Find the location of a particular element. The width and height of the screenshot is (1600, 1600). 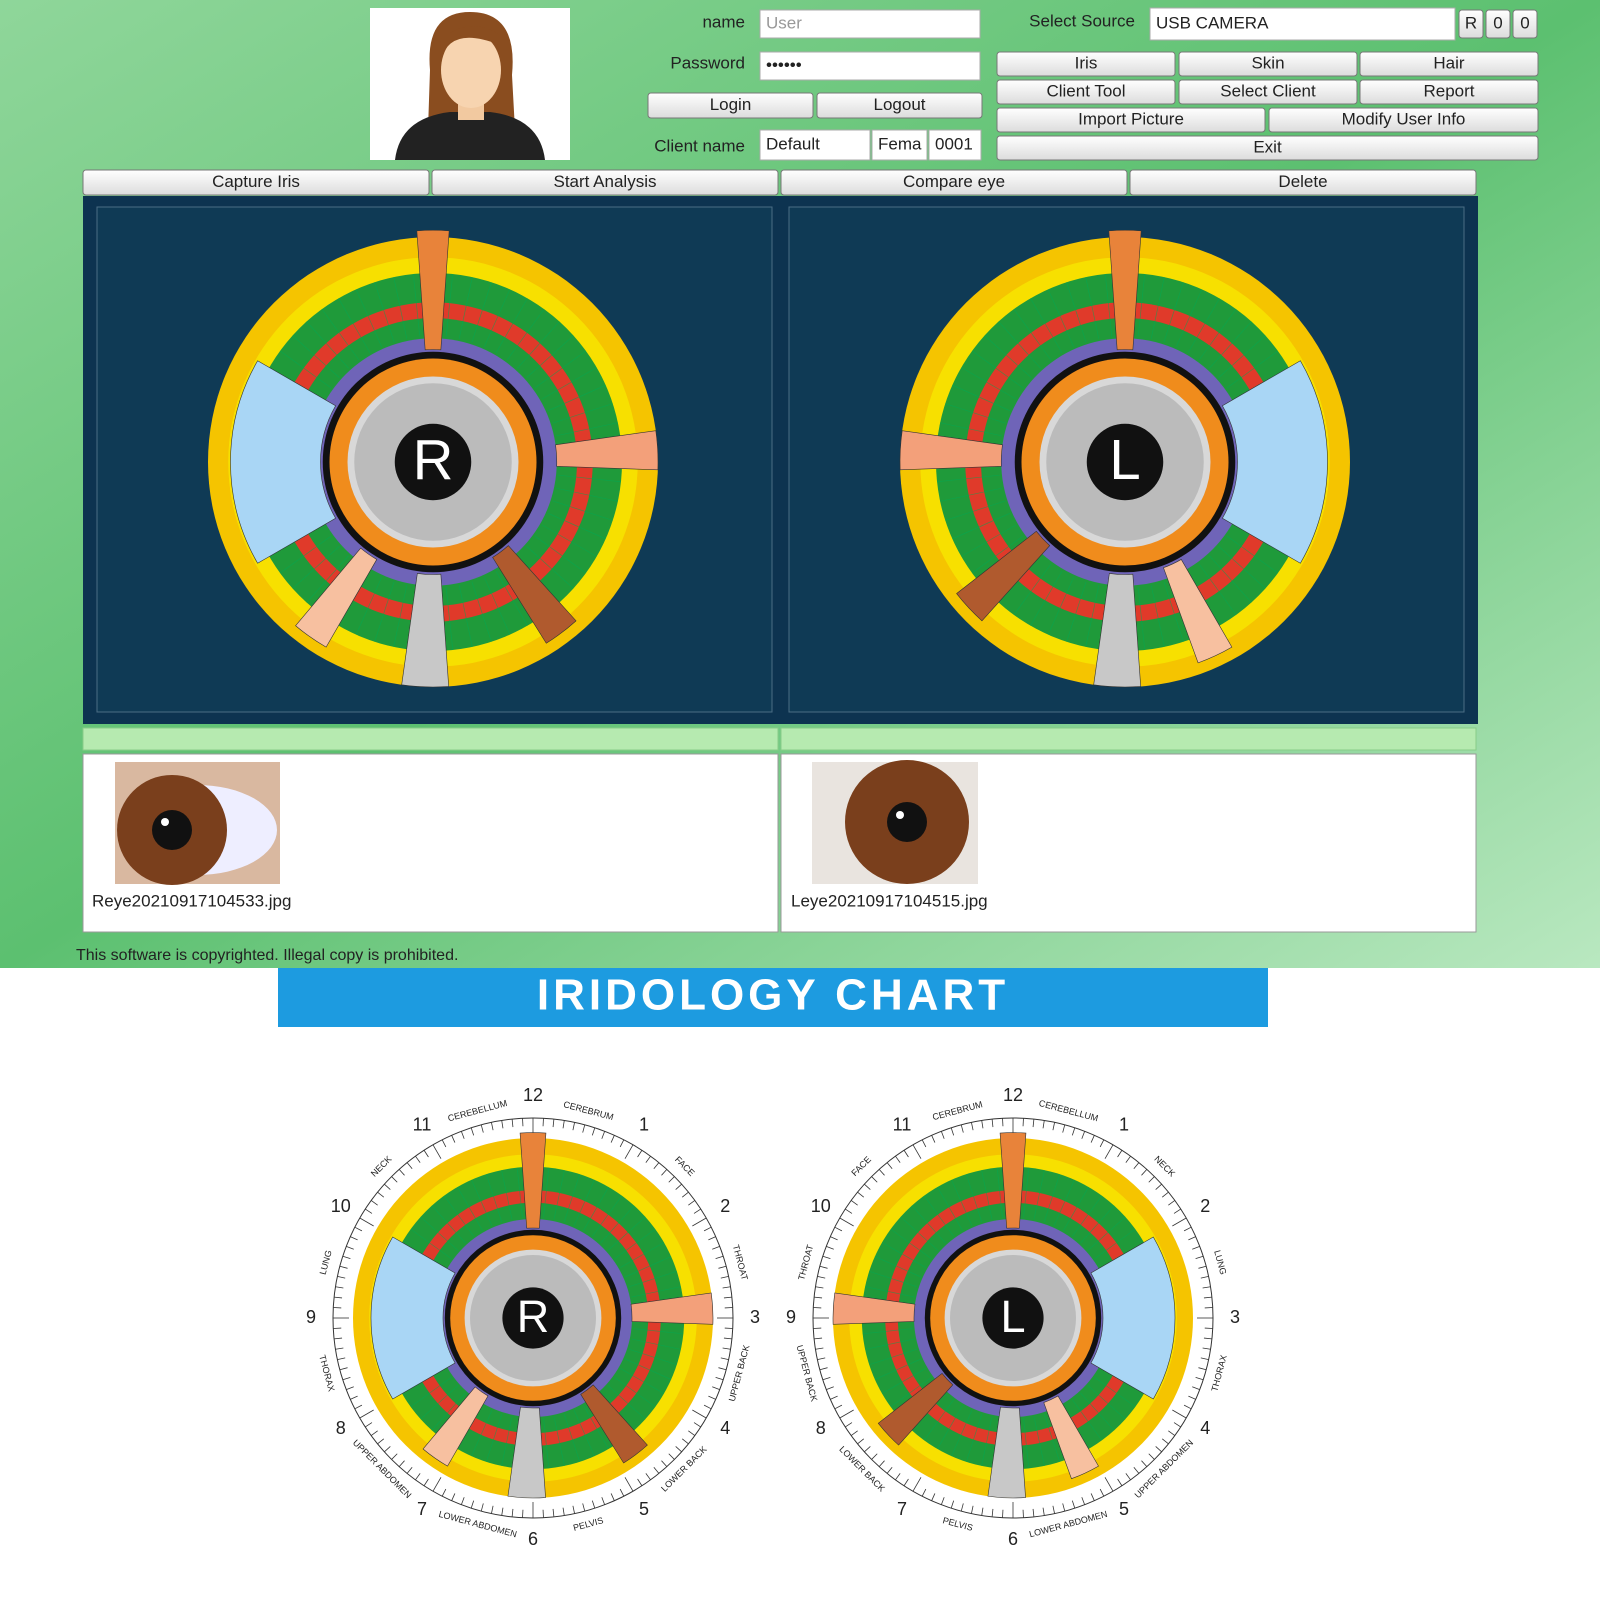

menu-button: Skin is located at coordinates (1267, 62).